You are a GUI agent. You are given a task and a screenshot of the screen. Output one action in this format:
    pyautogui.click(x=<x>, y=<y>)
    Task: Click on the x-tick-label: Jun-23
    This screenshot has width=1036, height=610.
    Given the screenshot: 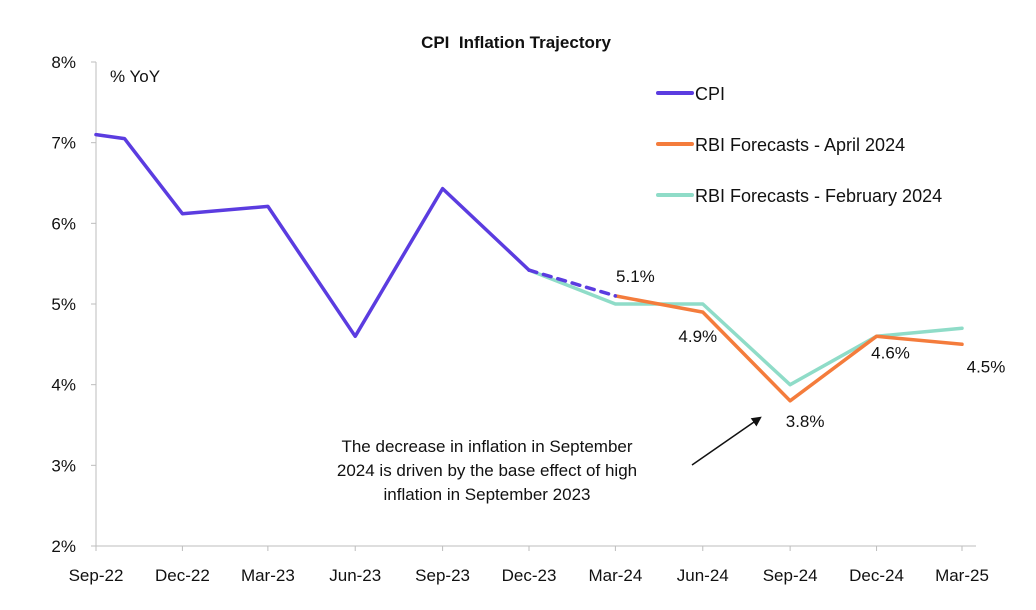 What is the action you would take?
    pyautogui.click(x=355, y=575)
    